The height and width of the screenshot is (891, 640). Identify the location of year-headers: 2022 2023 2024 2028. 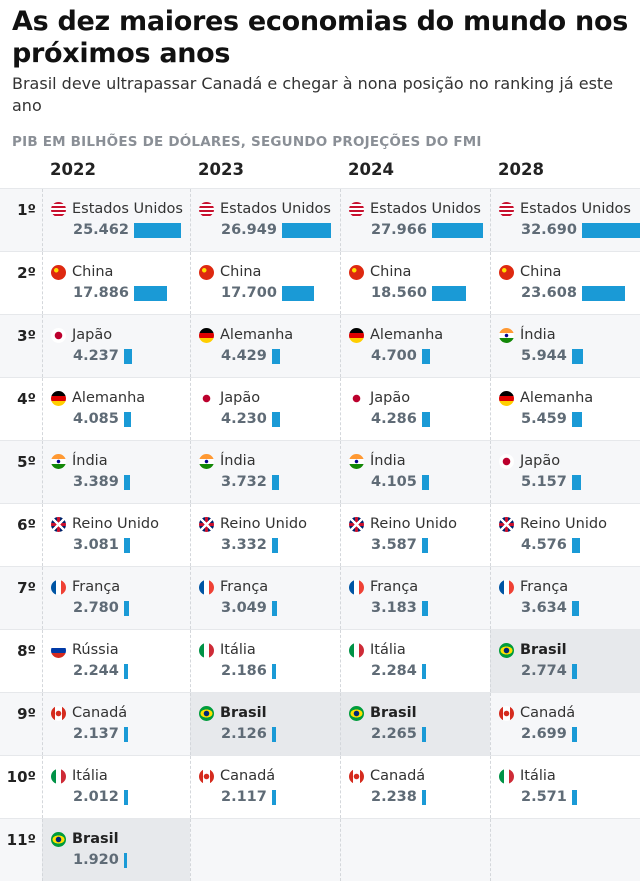
(320, 173).